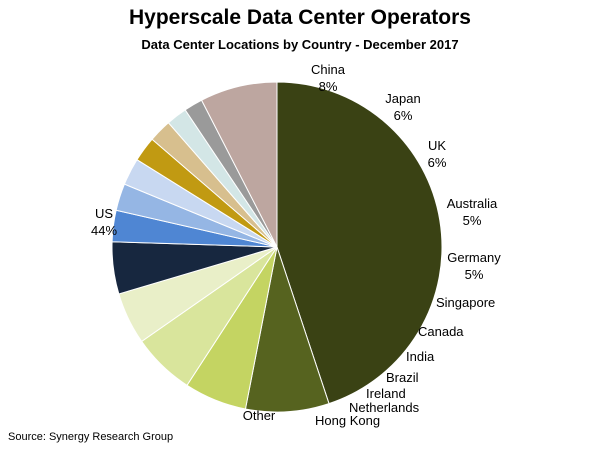  Describe the element at coordinates (328, 69) in the screenshot. I see `slice-label-china: China` at that location.